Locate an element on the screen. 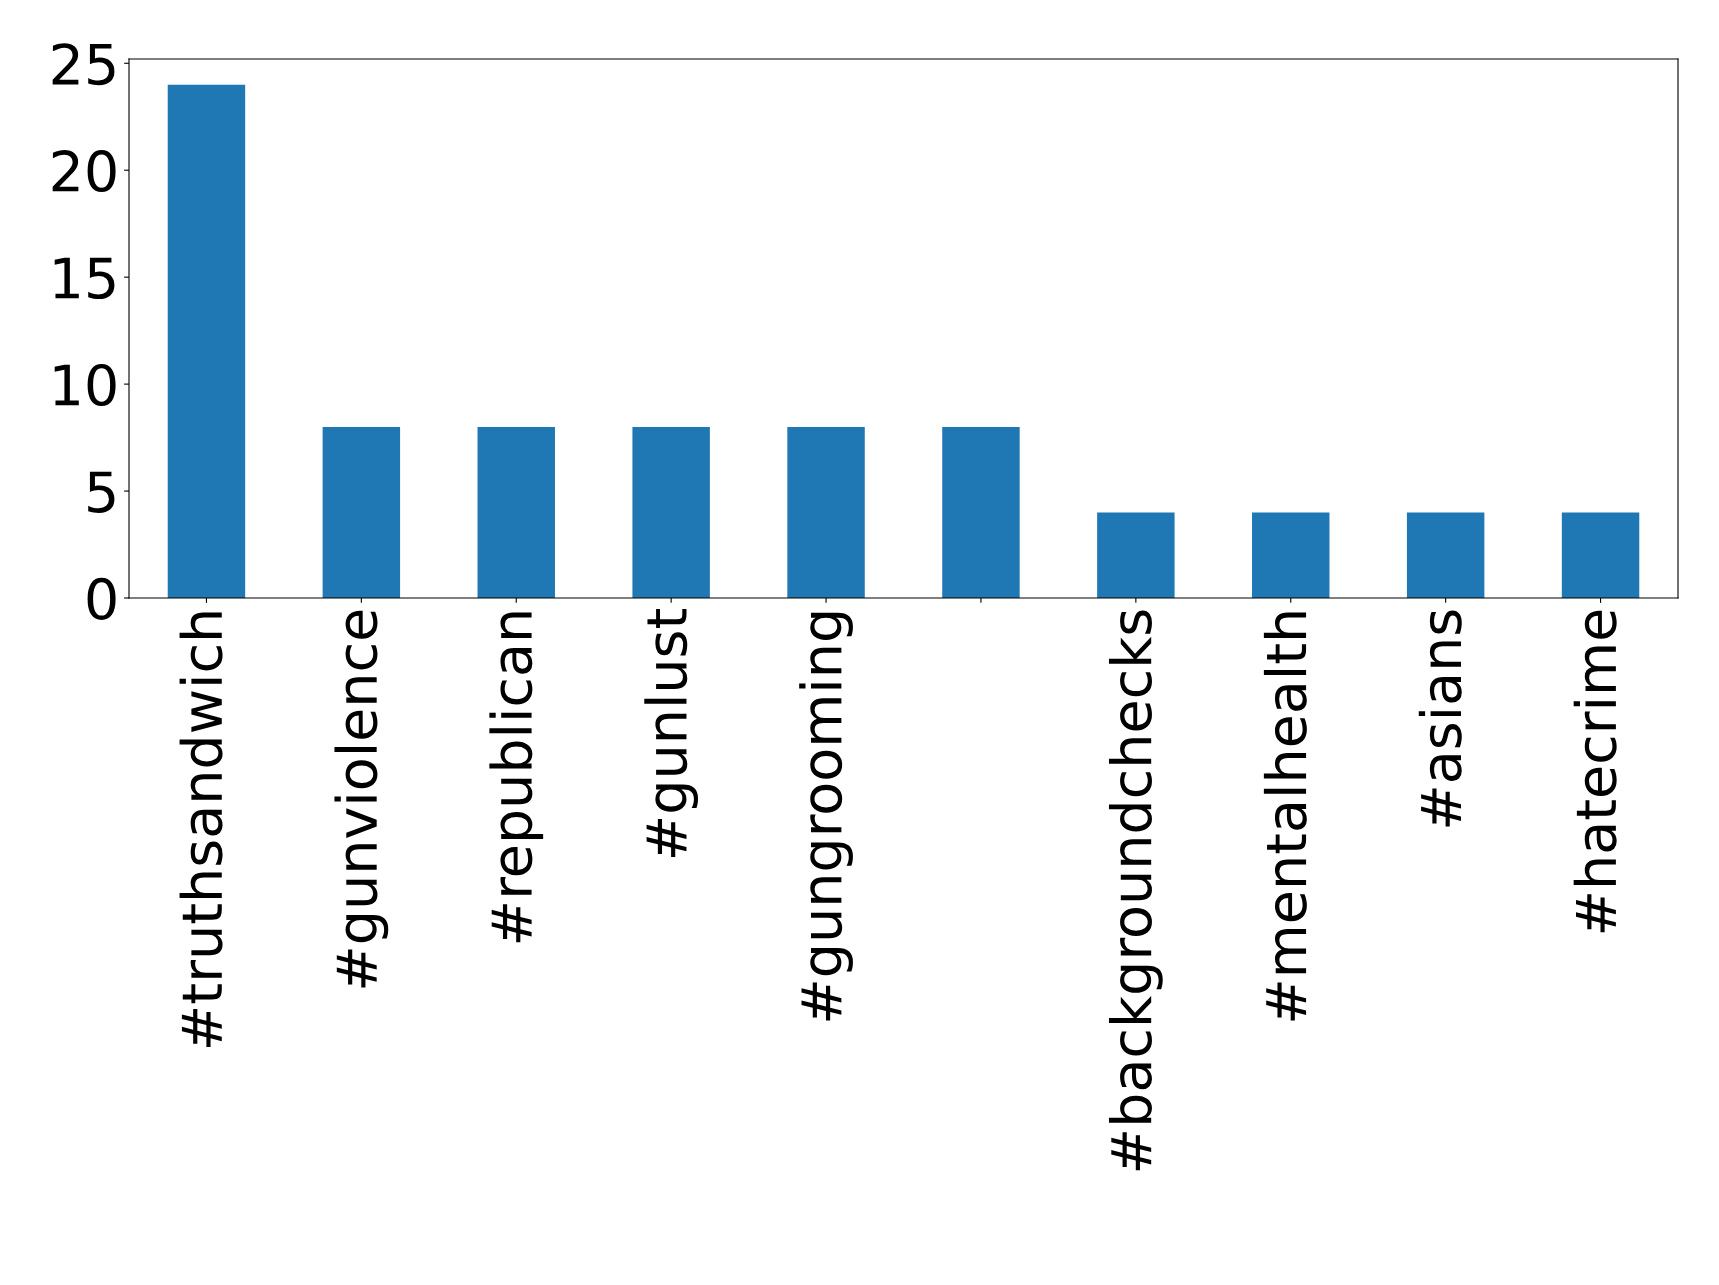  y-tick-label: 25 is located at coordinates (83, 64).